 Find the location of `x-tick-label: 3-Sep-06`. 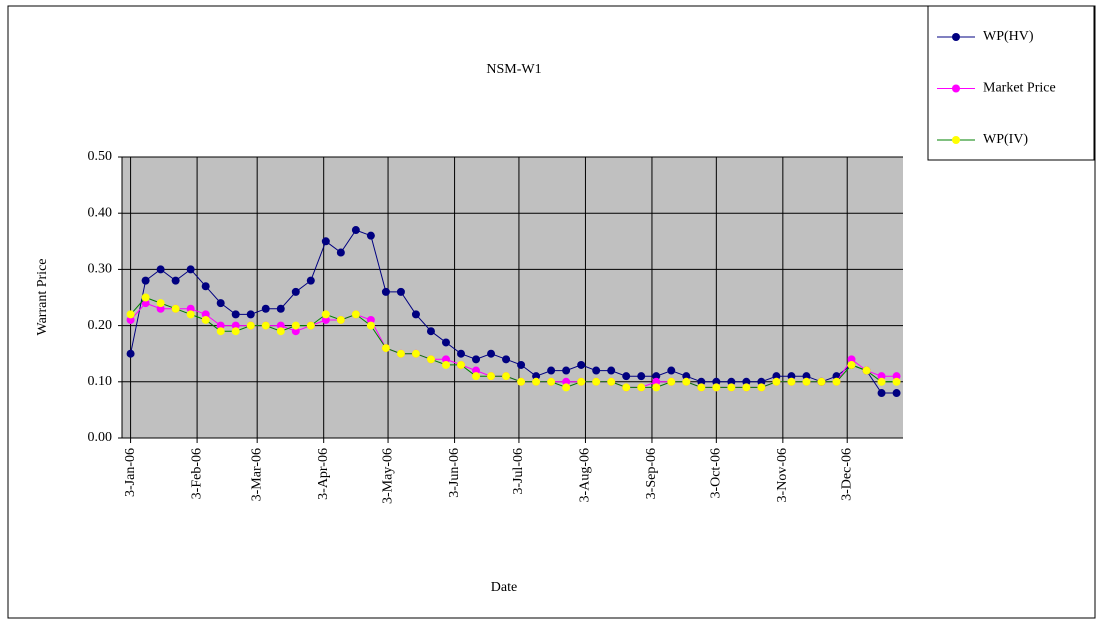

x-tick-label: 3-Sep-06 is located at coordinates (651, 473).